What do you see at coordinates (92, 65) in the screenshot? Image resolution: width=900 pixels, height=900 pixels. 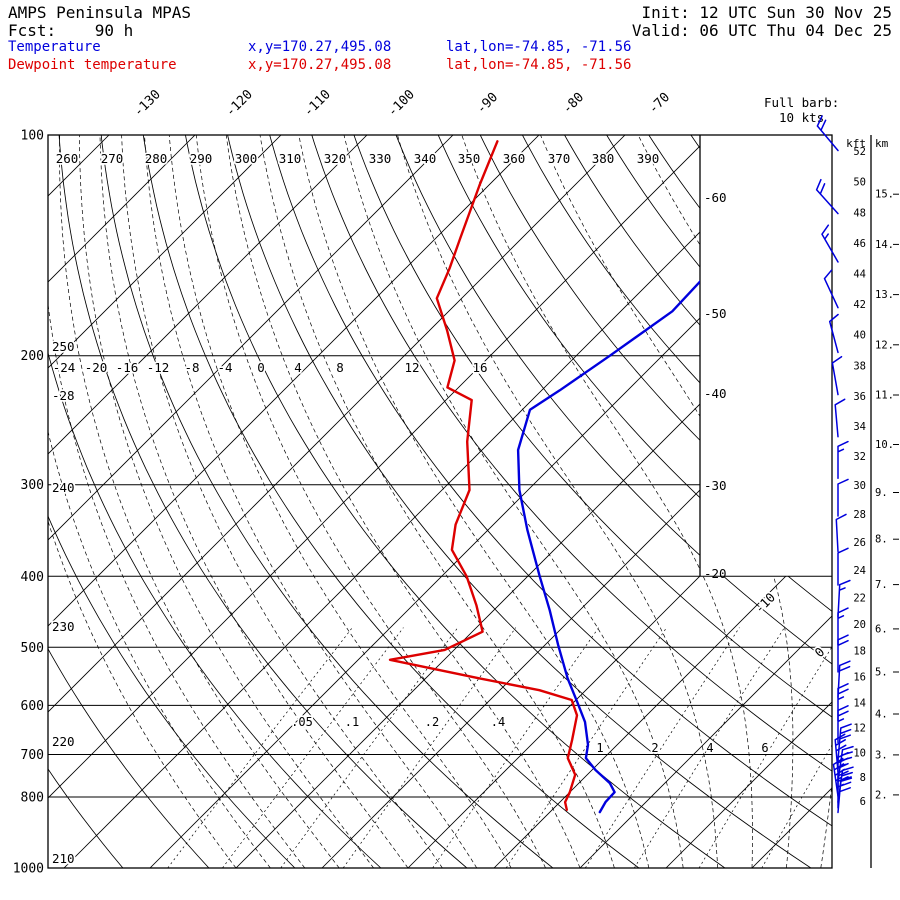 I see `legend-dewpoint-label: Dewpoint temperature` at bounding box center [92, 65].